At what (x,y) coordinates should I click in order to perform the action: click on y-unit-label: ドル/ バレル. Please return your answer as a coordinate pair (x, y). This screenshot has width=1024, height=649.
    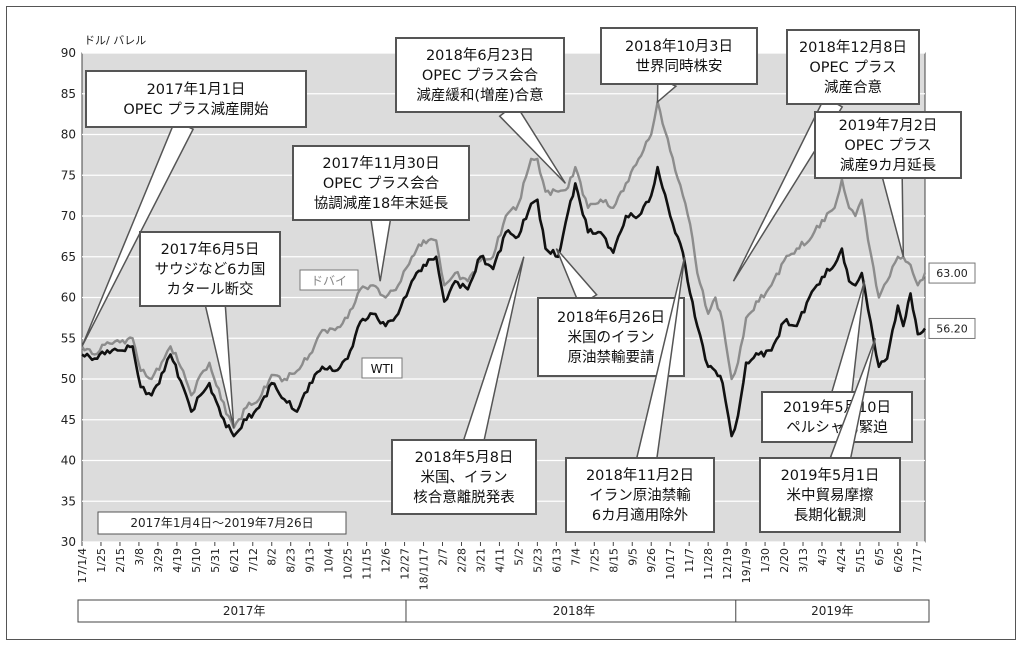
    Looking at the image, I should click on (115, 40).